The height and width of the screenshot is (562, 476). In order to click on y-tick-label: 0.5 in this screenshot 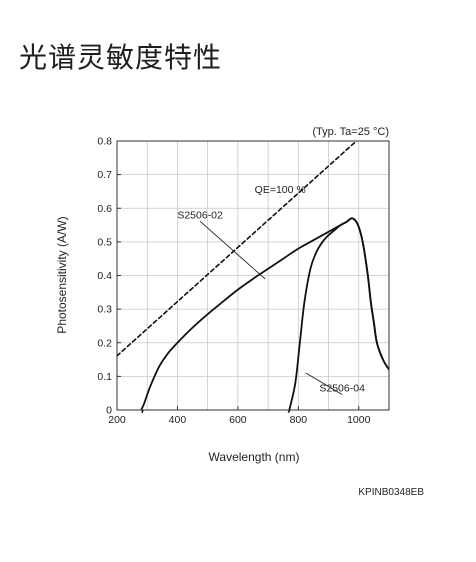, I will do `click(104, 242)`.